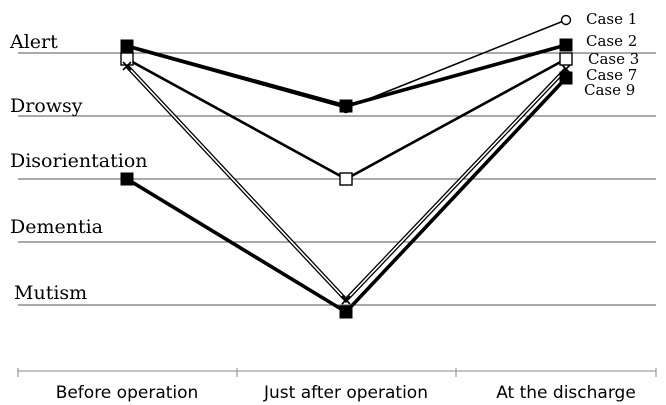  Describe the element at coordinates (345, 393) in the screenshot. I see `x-tick-label: Just after operation` at that location.